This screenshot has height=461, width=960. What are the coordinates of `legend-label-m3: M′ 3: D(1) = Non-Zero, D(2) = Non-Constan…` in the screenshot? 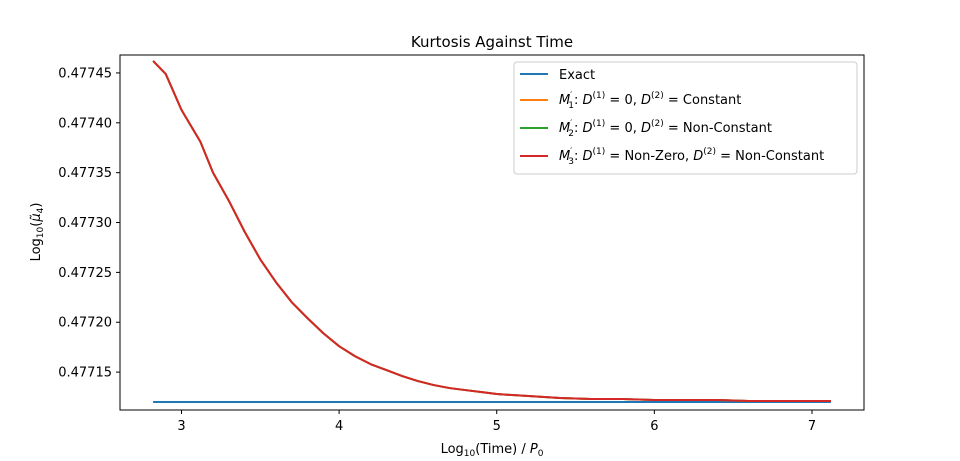 It's located at (691, 157).